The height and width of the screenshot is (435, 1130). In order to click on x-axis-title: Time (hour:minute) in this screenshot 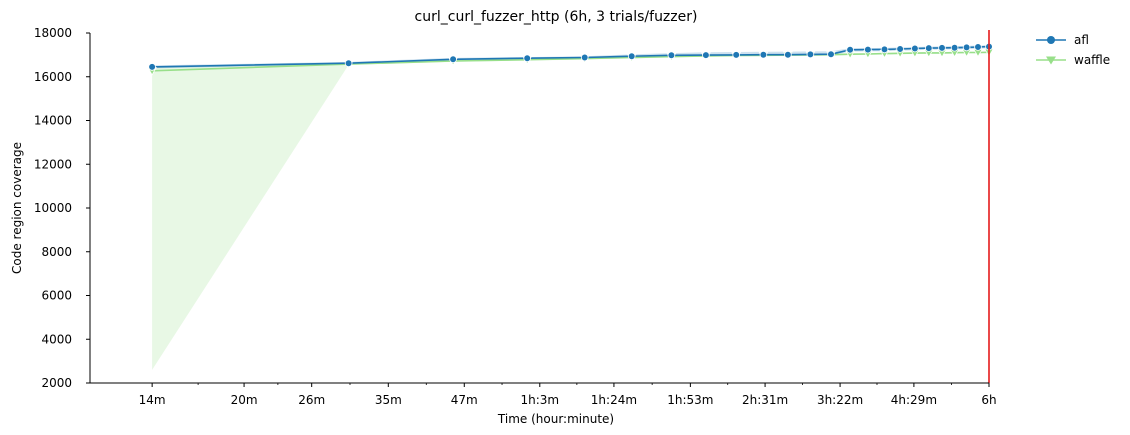, I will do `click(555, 419)`.